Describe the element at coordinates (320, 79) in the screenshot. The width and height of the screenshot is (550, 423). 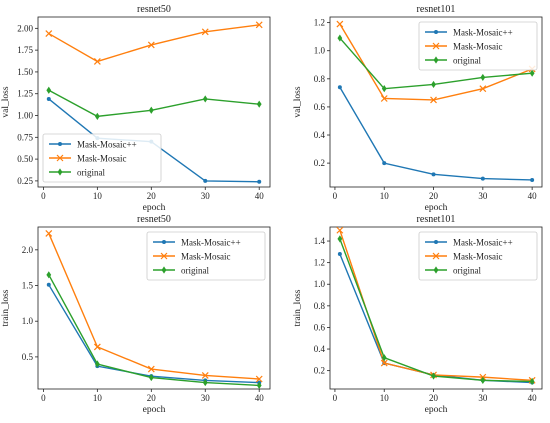
I see `y-tick-label: 0.8` at that location.